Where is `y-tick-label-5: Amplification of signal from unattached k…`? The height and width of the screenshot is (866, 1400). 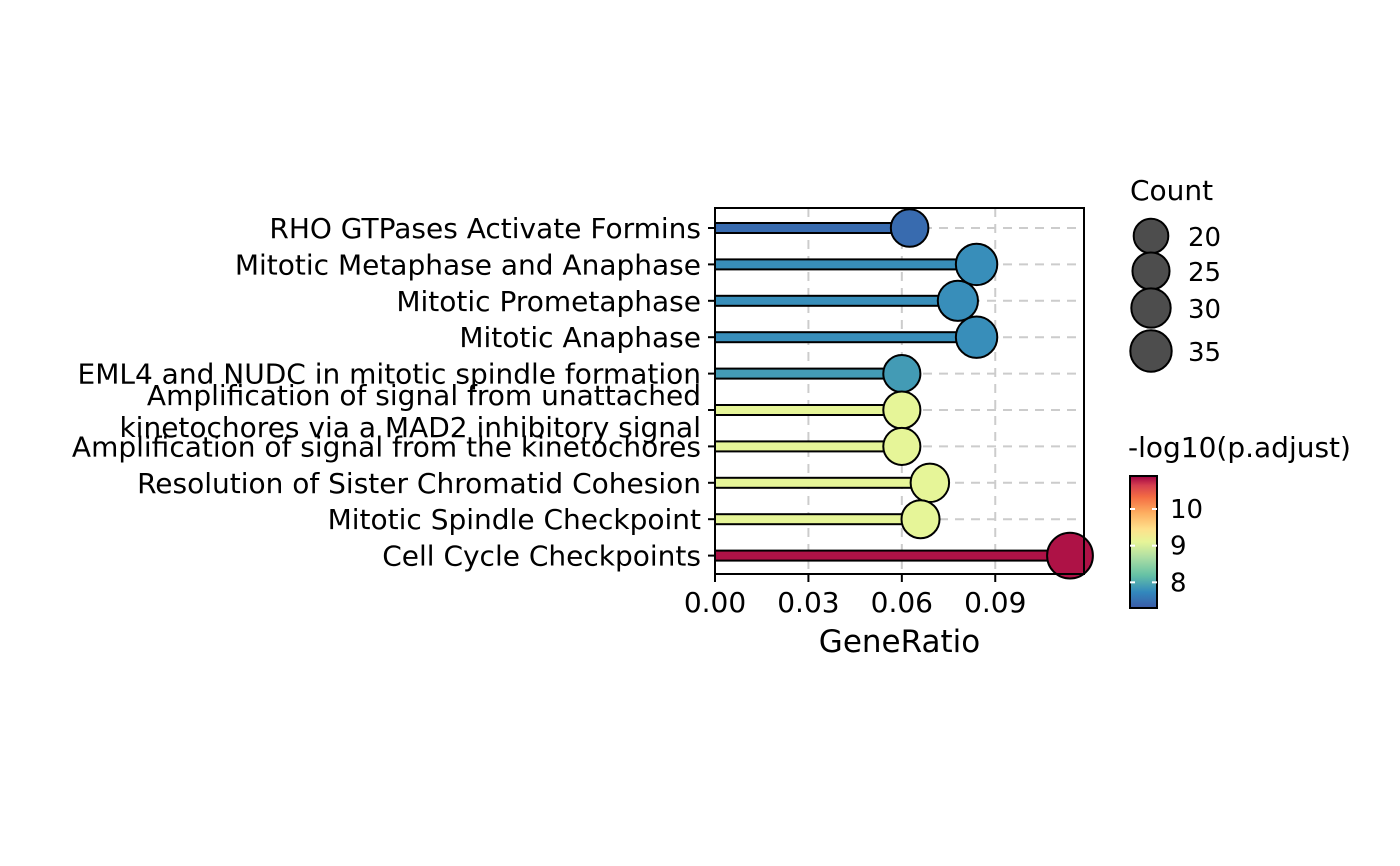 y-tick-label-5: Amplification of signal from unattached k… is located at coordinates (410, 411).